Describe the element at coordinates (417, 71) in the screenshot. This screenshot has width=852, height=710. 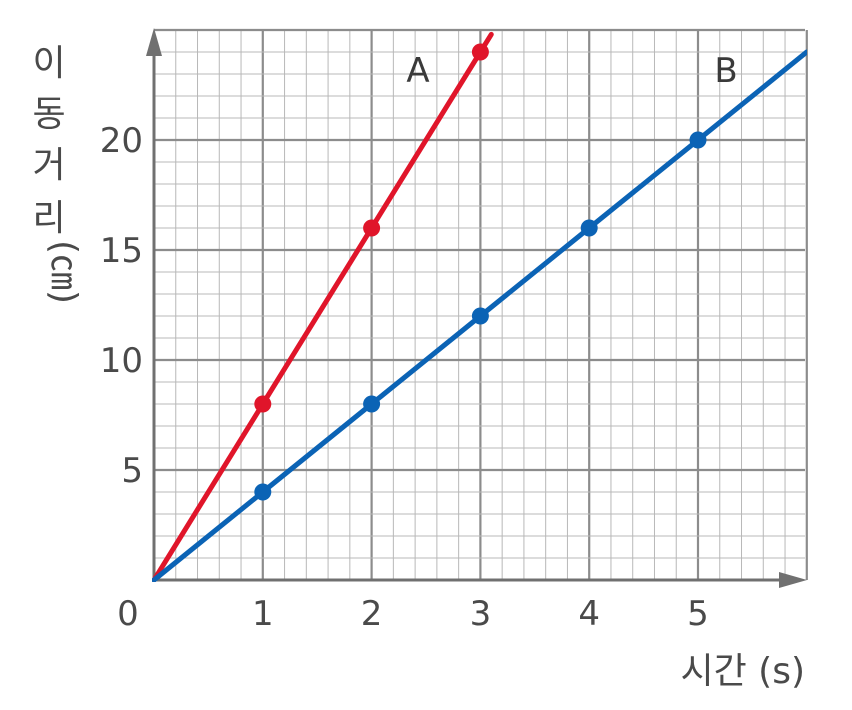
I see `series-label-a: A` at that location.